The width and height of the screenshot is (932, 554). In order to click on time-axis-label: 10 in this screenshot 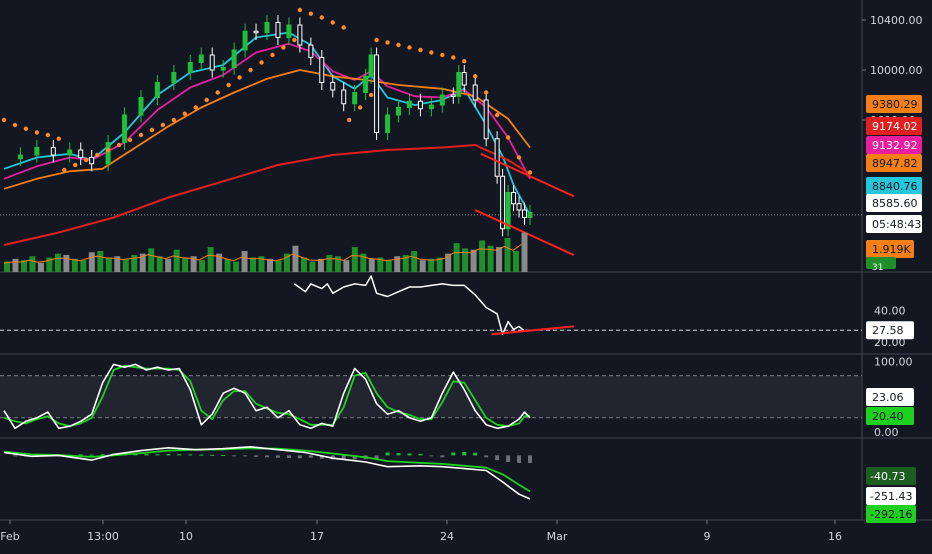, I will do `click(186, 536)`.